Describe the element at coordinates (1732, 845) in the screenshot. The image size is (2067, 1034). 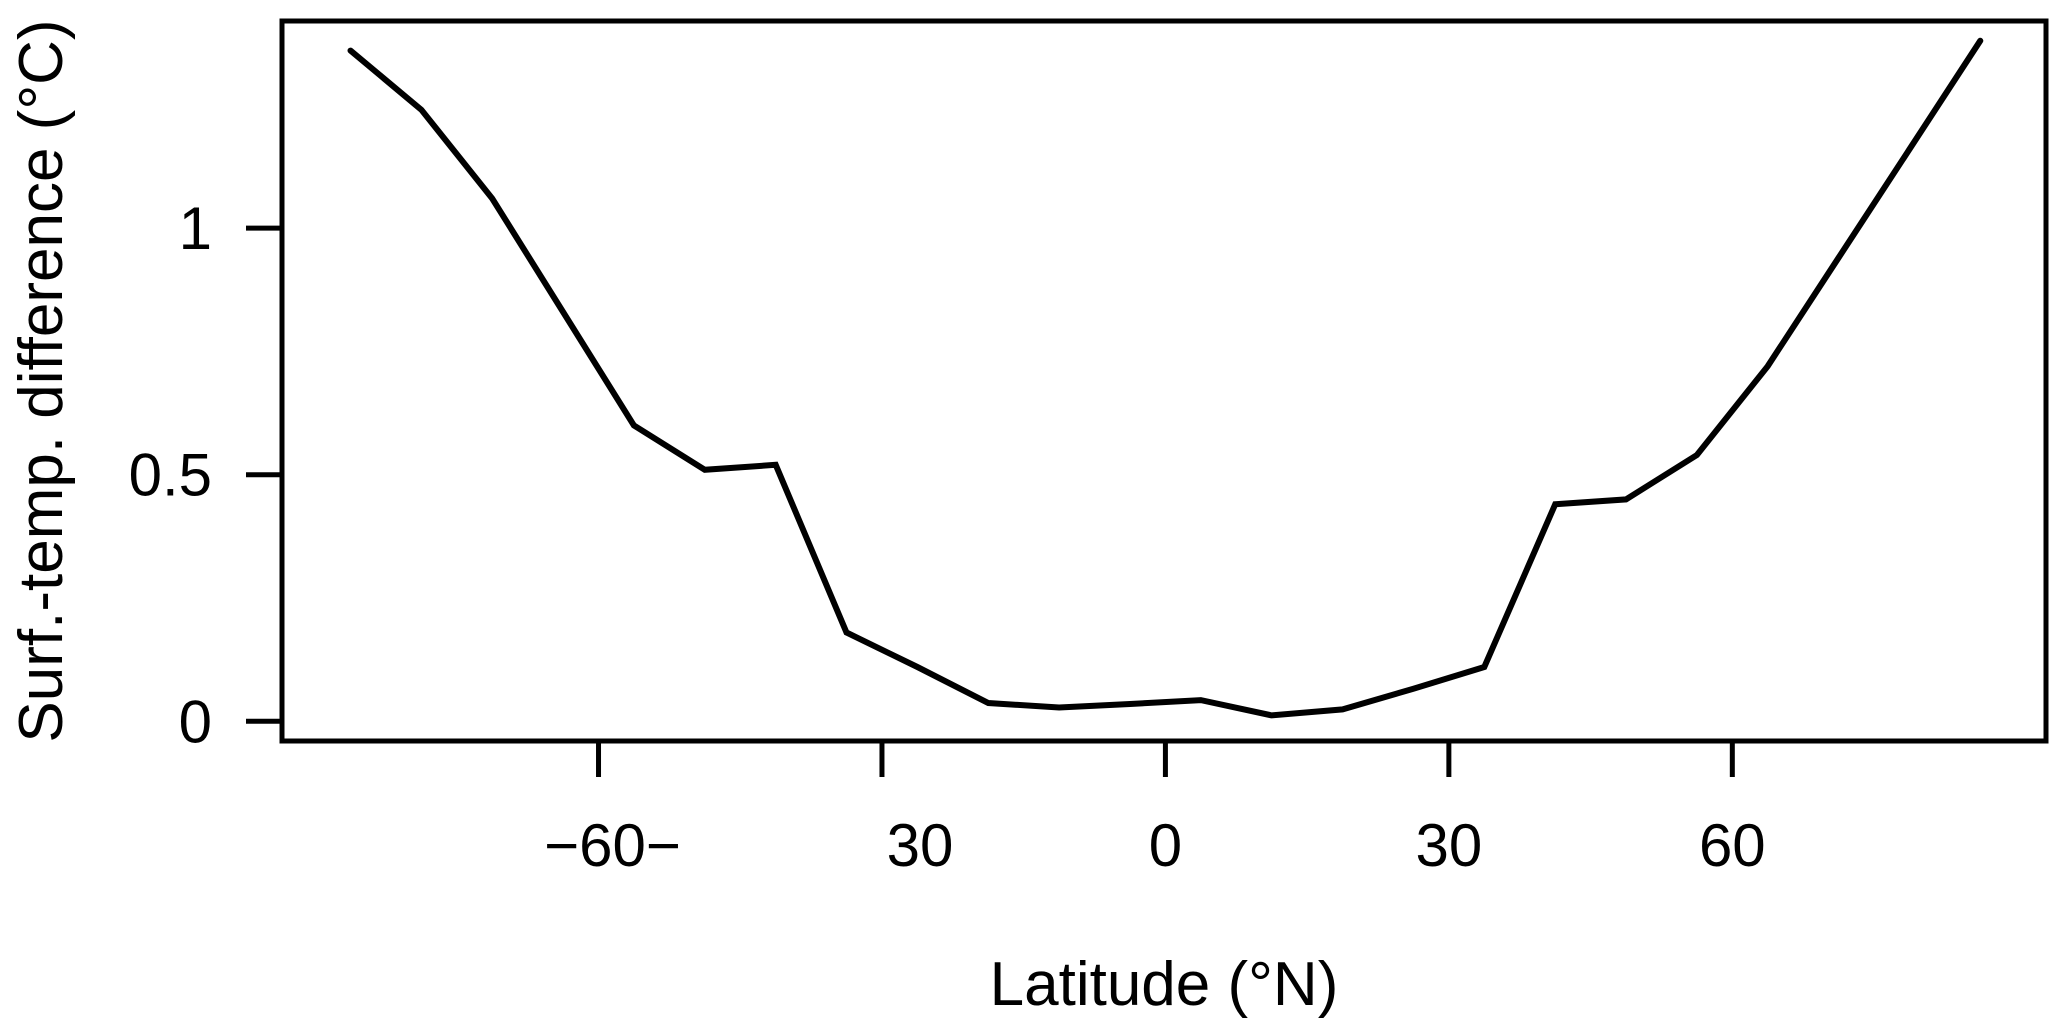
I see `x-axis-tick-label: 60` at that location.